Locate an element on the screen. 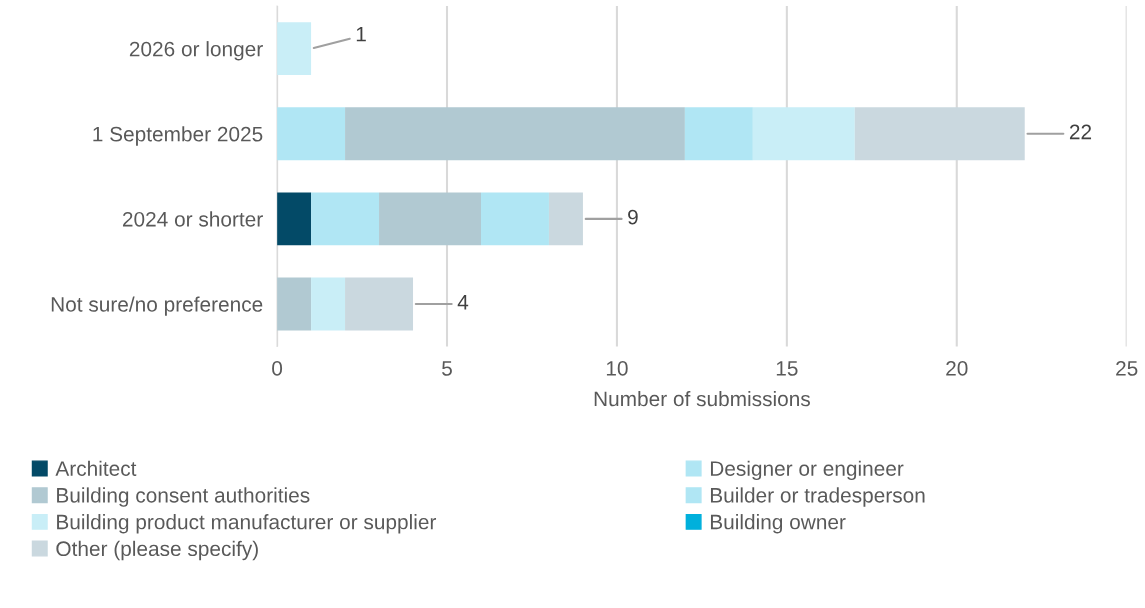 This screenshot has height=608, width=1145. x-tick-label: 5 is located at coordinates (447, 368).